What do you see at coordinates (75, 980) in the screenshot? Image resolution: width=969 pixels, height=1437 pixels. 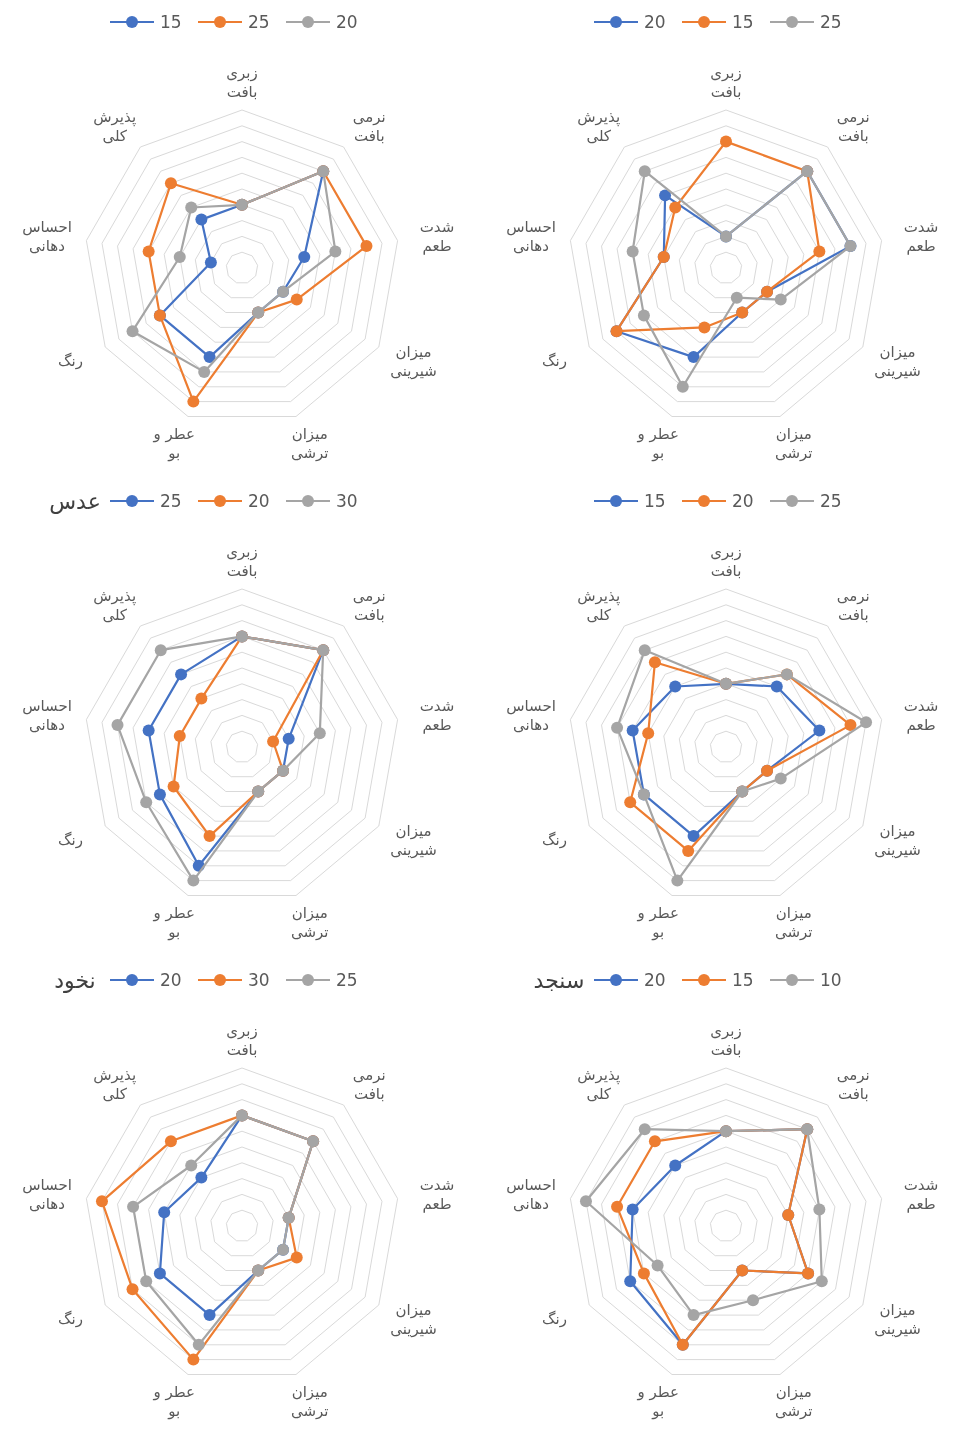 I see `title: نخود` at bounding box center [75, 980].